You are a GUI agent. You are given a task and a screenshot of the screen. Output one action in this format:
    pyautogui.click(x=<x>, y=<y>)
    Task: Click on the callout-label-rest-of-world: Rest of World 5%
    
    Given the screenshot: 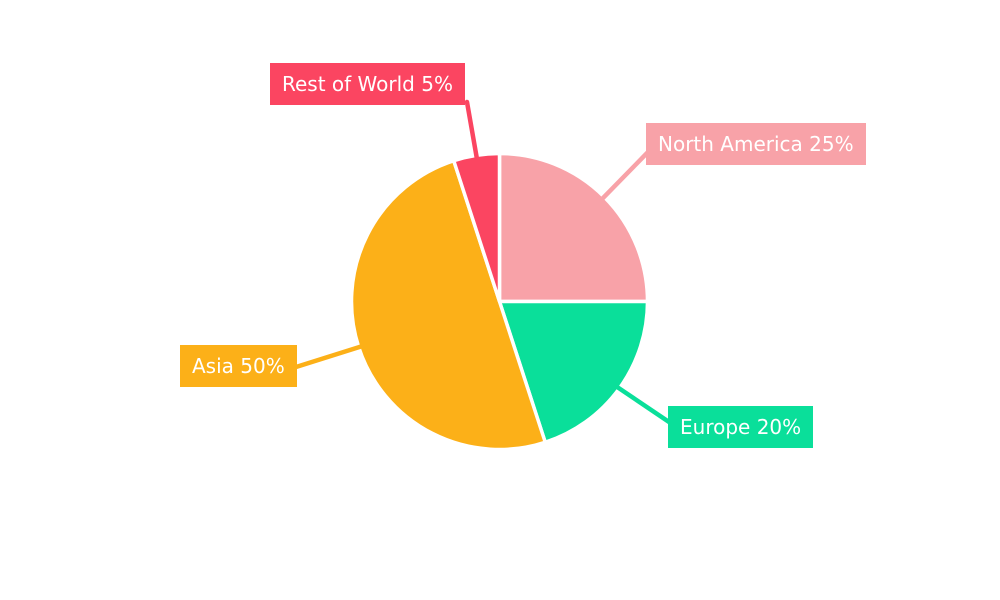 What is the action you would take?
    pyautogui.click(x=367, y=84)
    